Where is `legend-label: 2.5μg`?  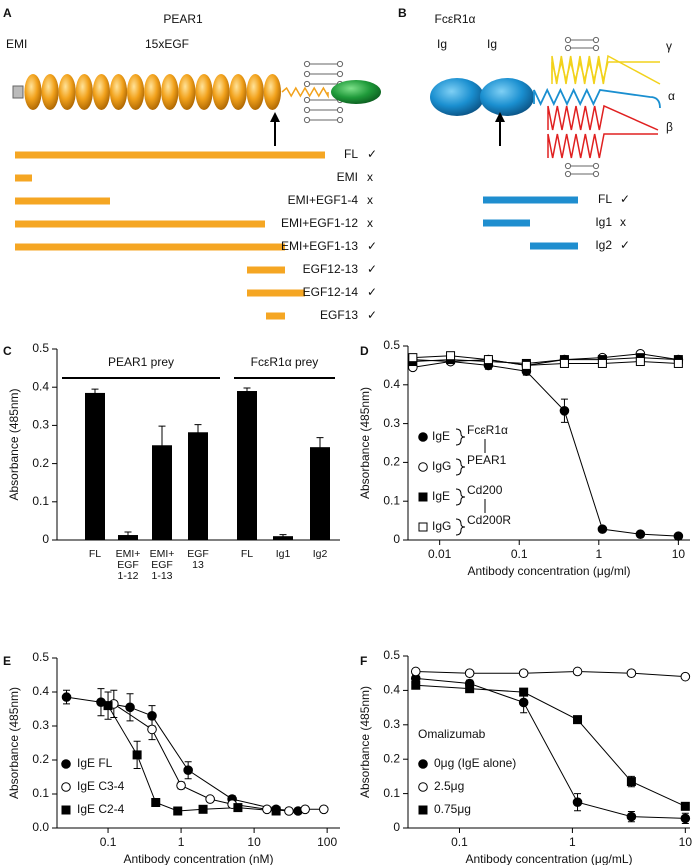 legend-label: 2.5μg is located at coordinates (449, 786).